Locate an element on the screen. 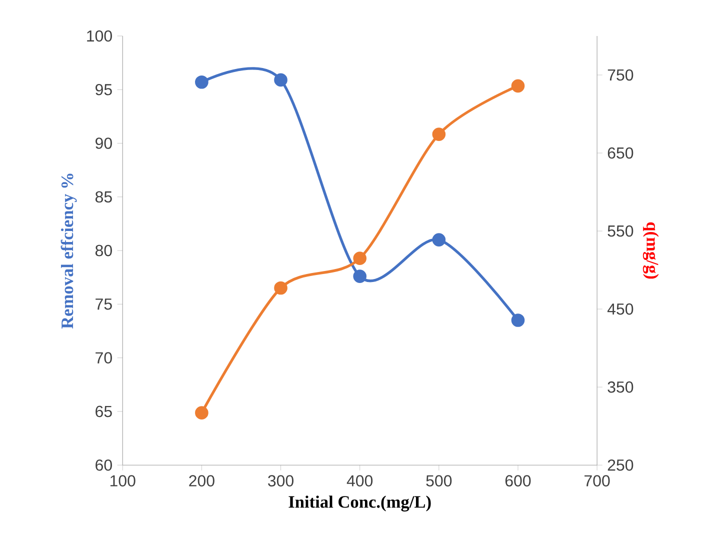 The height and width of the screenshot is (558, 701). y-tick-label: 85 is located at coordinates (103, 196).